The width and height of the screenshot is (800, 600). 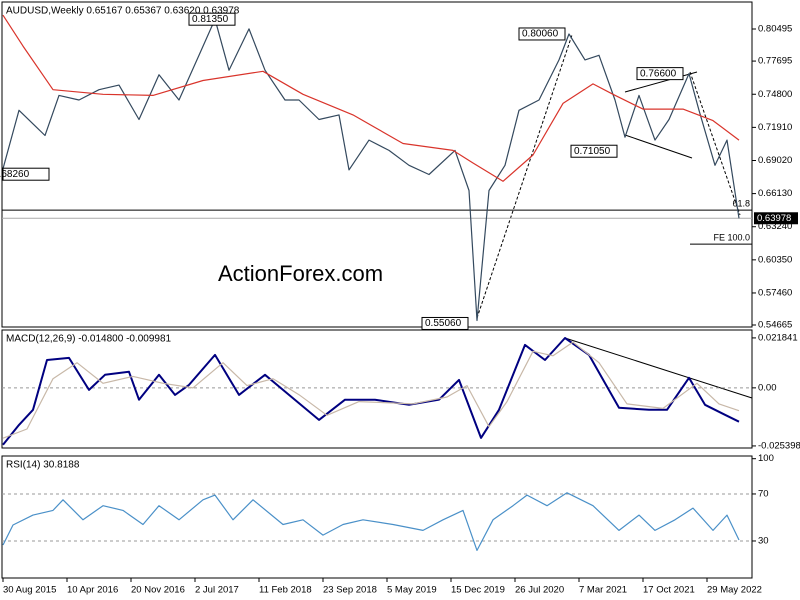 What do you see at coordinates (763, 493) in the screenshot?
I see `y-tick-label: 70` at bounding box center [763, 493].